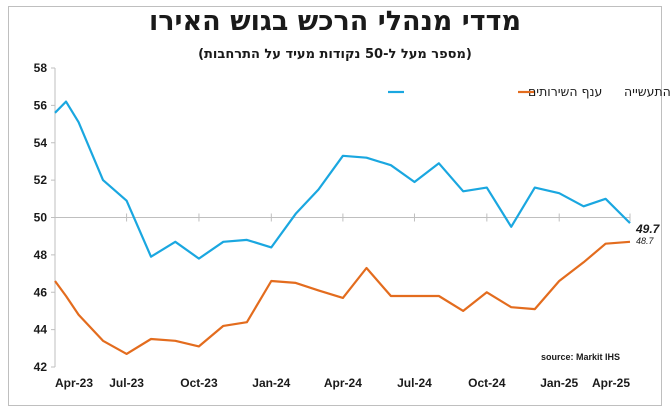 This screenshot has width=670, height=412. What do you see at coordinates (199, 383) in the screenshot?
I see `x-tick-label: Oct-23` at bounding box center [199, 383].